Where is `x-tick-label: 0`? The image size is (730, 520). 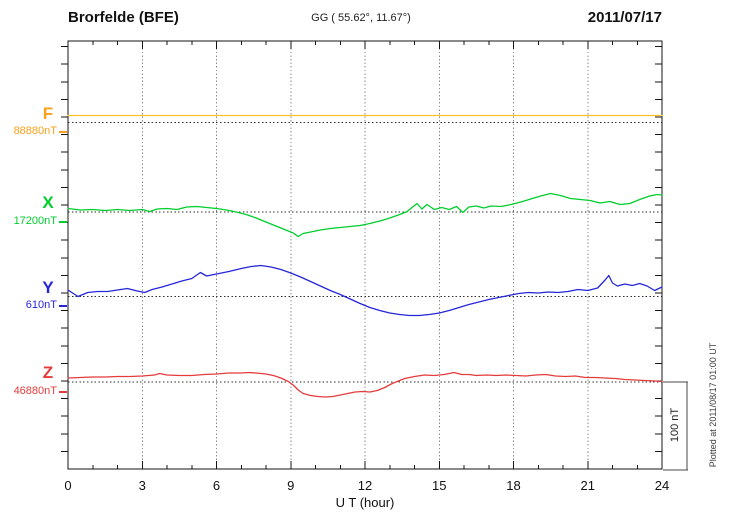
x-tick-label: 0 is located at coordinates (67, 485).